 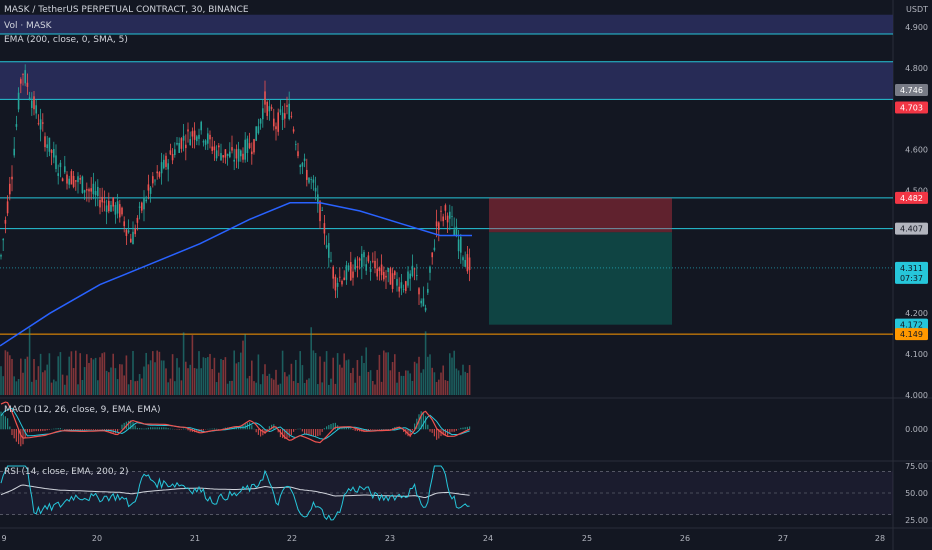 I want to click on rsi-legend: RSI (14, close, EMA, 200, 2), so click(x=66, y=472).